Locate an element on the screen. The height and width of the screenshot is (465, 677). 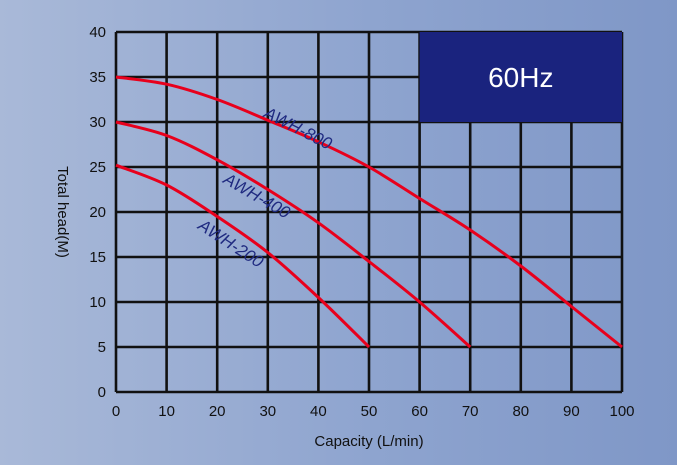
x-axis-title: Capacity (L/min) is located at coordinates (368, 441).